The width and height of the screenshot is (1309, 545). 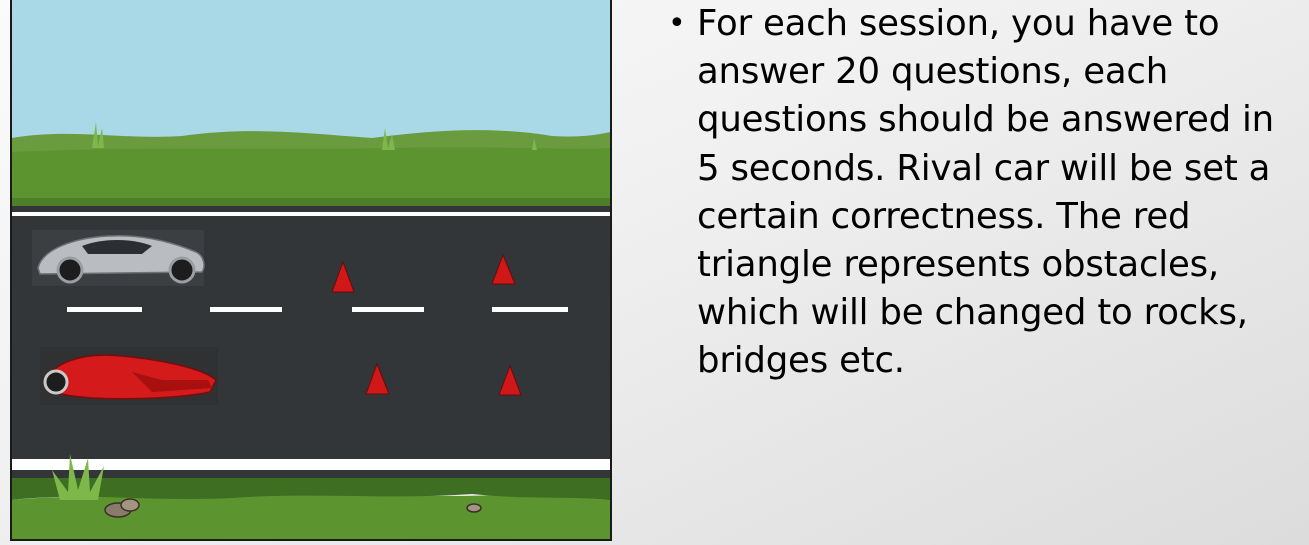 I want to click on player-car, so click(x=118, y=258).